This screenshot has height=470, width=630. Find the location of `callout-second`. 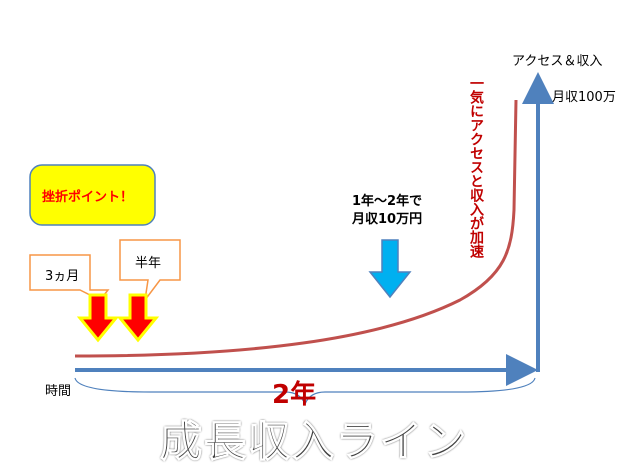

callout-second is located at coordinates (150, 270).